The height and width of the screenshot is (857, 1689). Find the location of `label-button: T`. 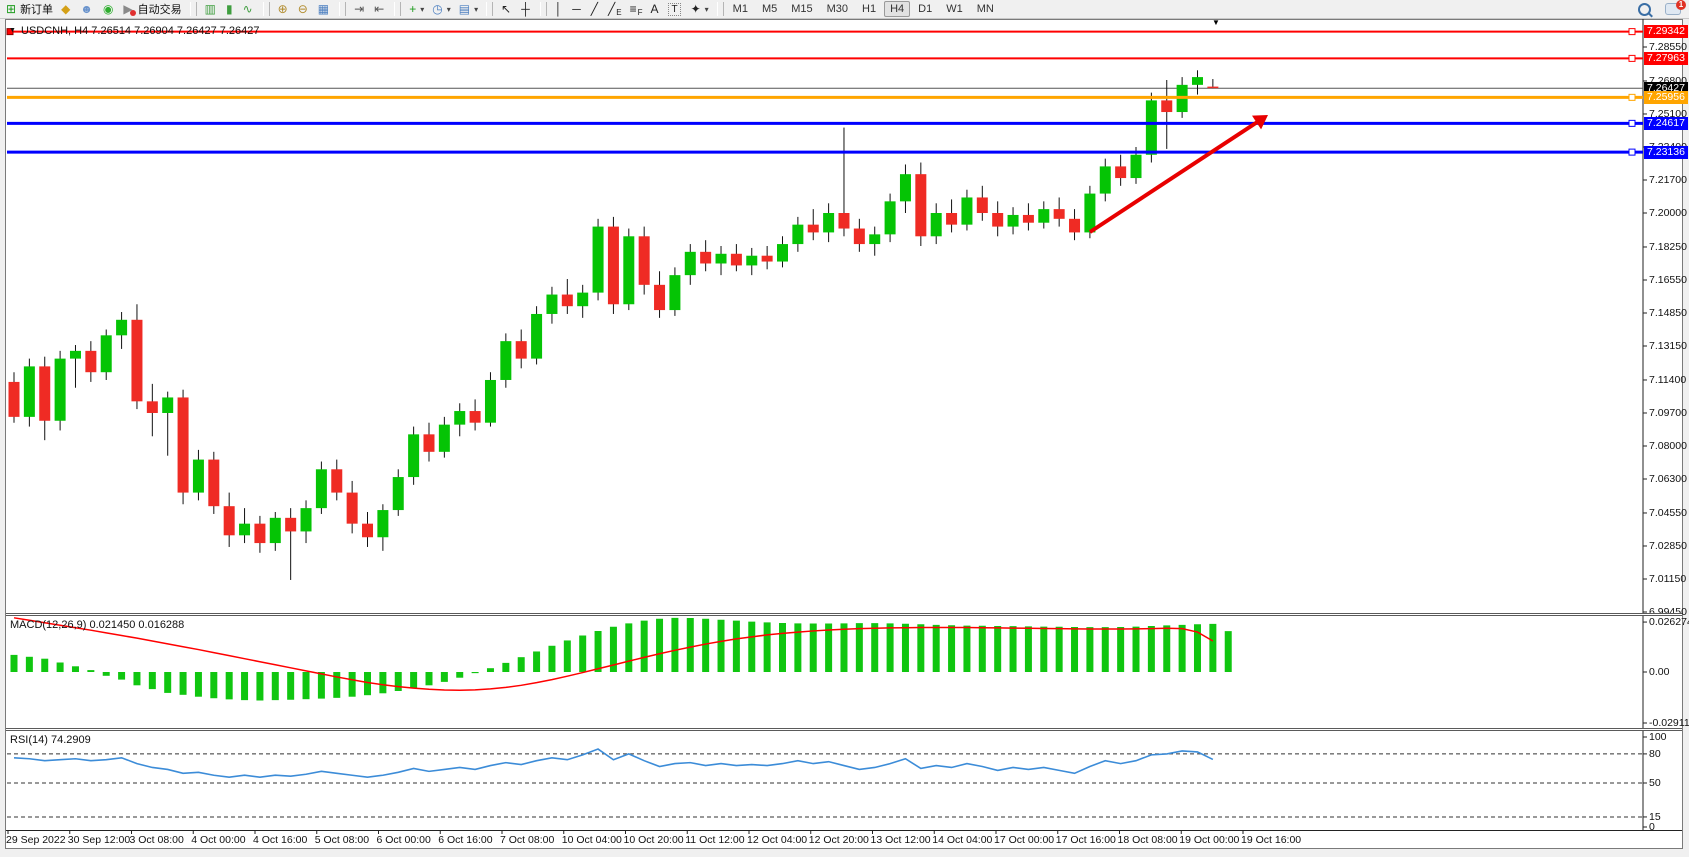

label-button: T is located at coordinates (675, 9).